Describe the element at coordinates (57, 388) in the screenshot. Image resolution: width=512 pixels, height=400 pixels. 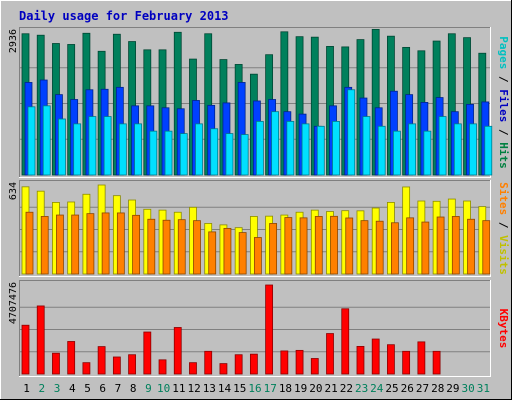
I see `x-tick-label-day-3: 3` at that location.